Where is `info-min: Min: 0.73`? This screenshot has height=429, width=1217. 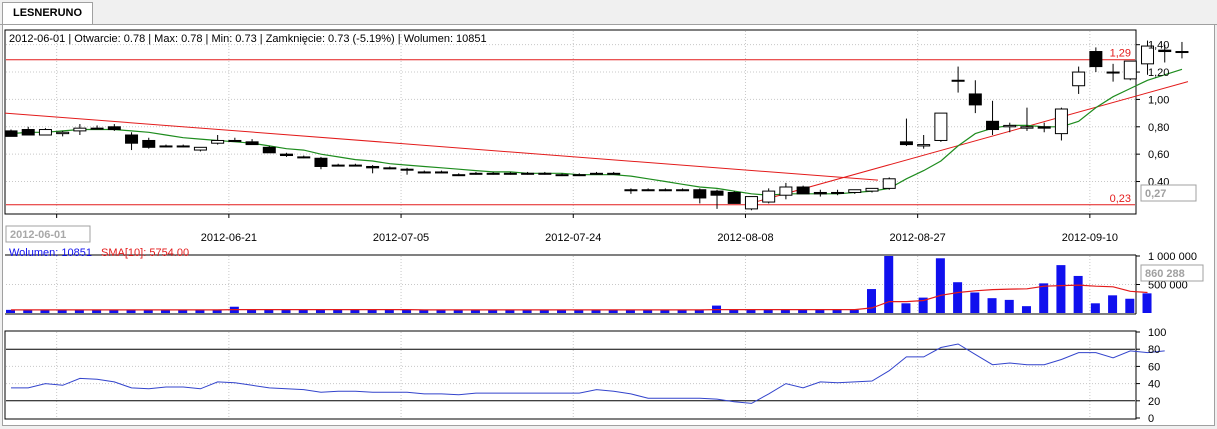
info-min: Min: 0.73 is located at coordinates (233, 39).